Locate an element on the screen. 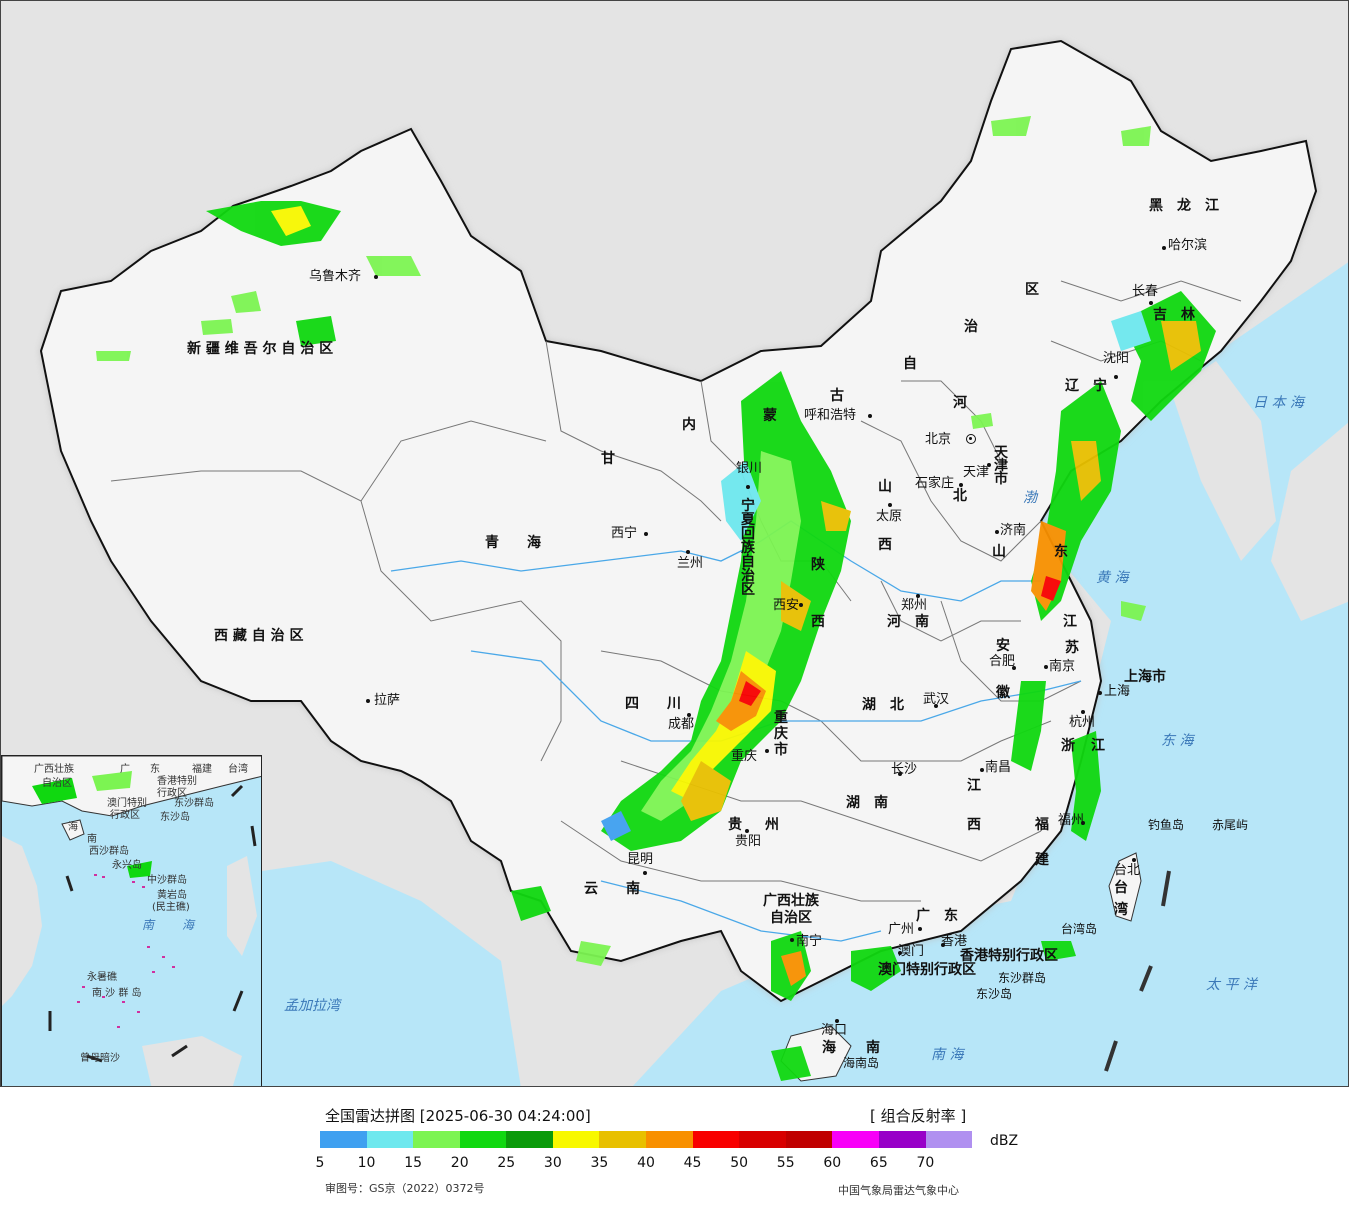  province-label: 津 is located at coordinates (1001, 466).